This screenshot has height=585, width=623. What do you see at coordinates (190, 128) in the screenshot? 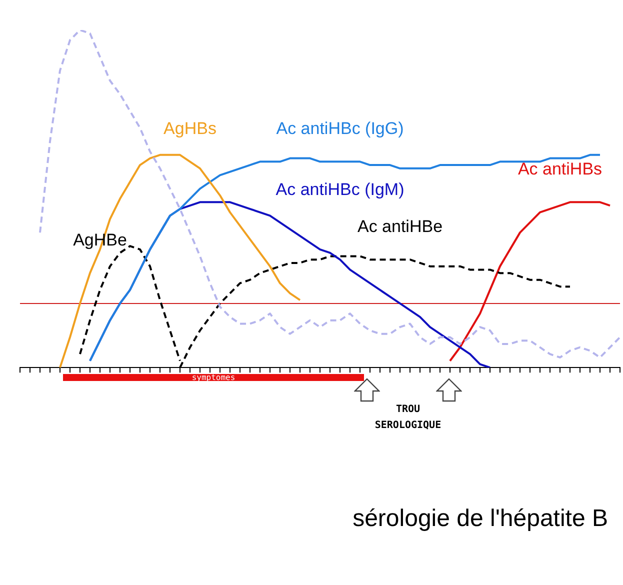
I see `series-label: AgHBs` at bounding box center [190, 128].